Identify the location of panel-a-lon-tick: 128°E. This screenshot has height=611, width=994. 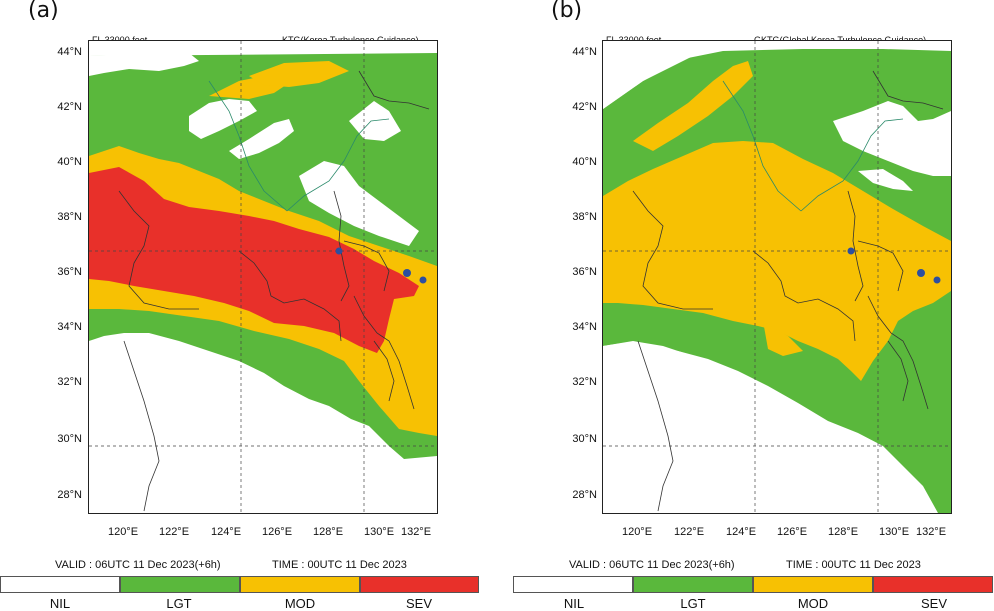
(328, 532).